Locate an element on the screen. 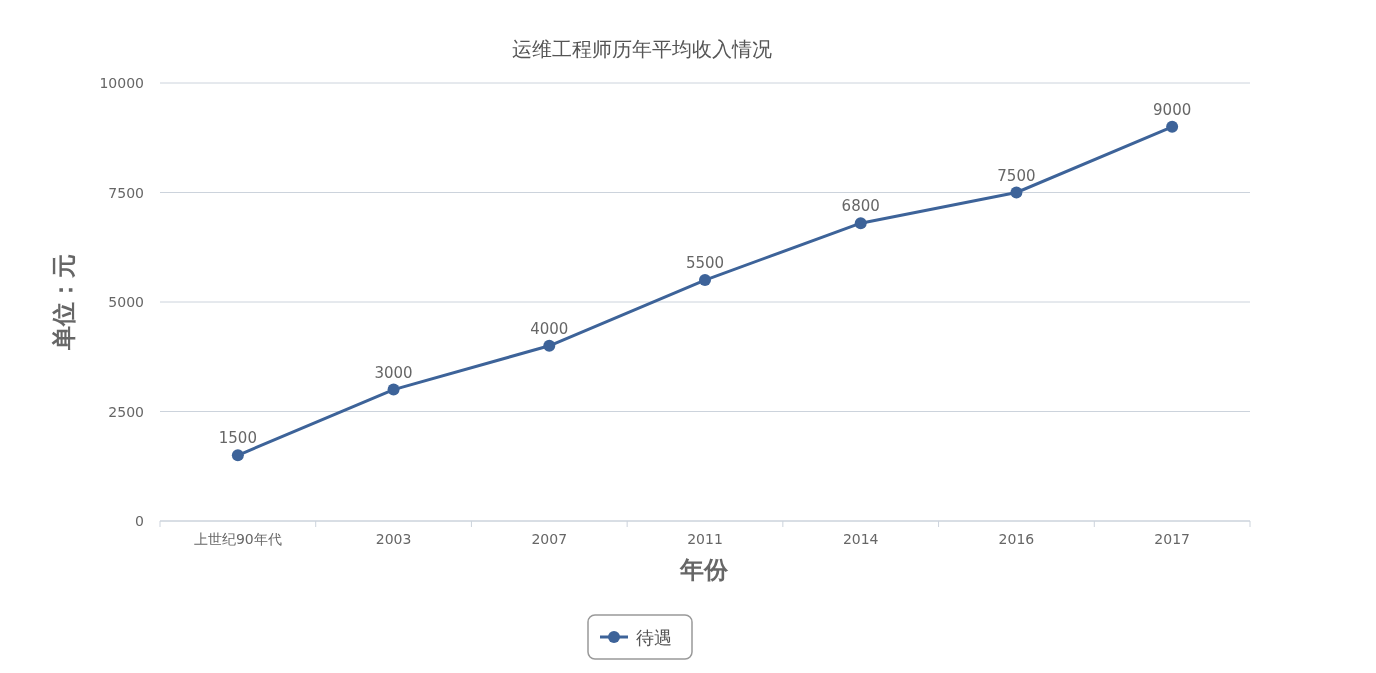 The height and width of the screenshot is (673, 1376). x-tick-label: 2017 is located at coordinates (1172, 539).